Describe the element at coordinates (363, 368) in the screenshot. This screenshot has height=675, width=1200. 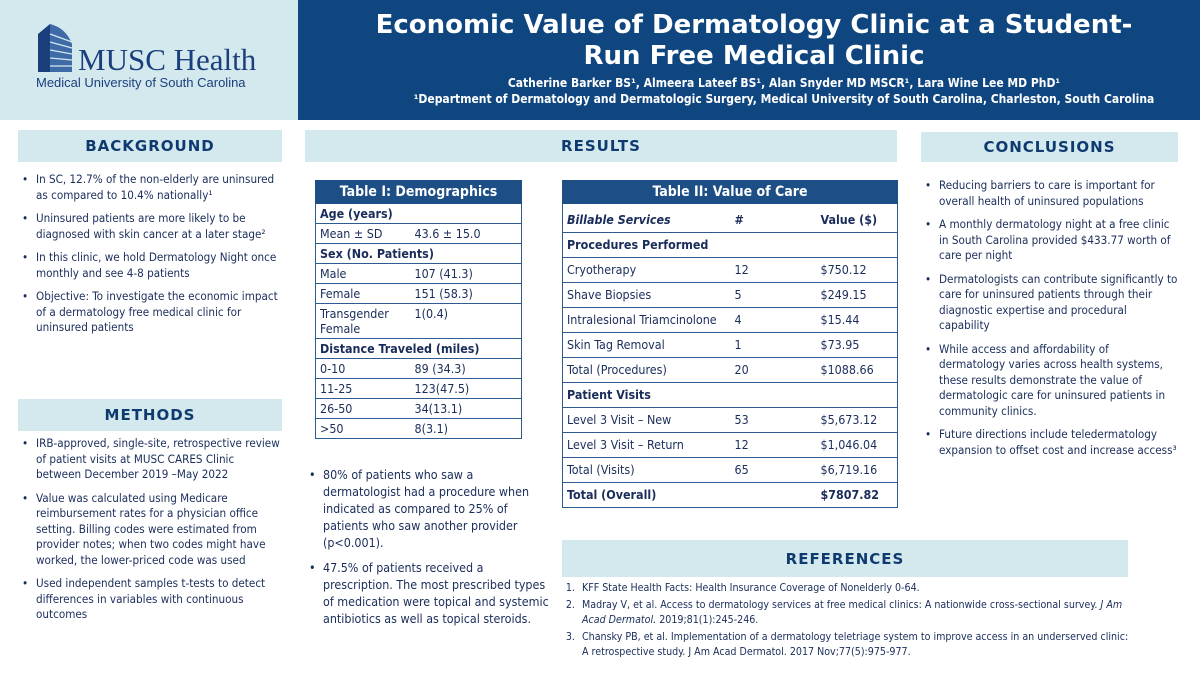
I see `row-label: 0-10` at that location.